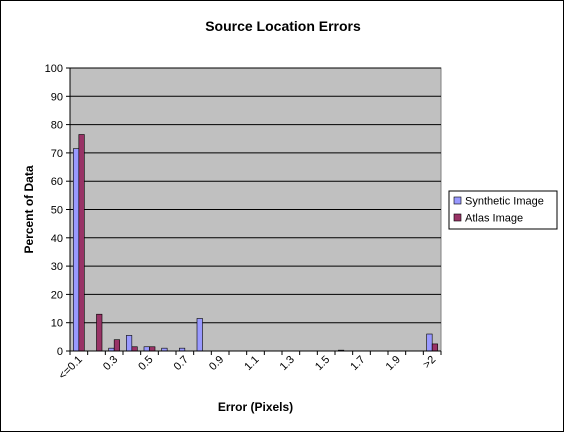 The width and height of the screenshot is (564, 432). Describe the element at coordinates (57, 154) in the screenshot. I see `y-tick-label: 70` at that location.